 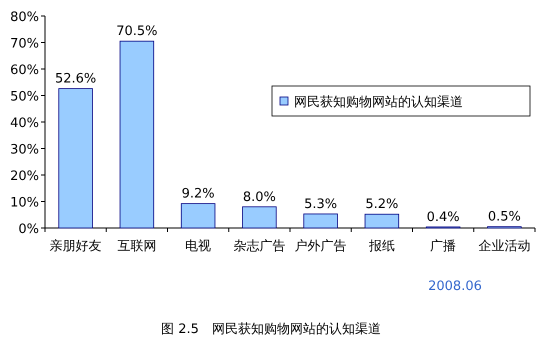 What do you see at coordinates (24, 150) in the screenshot?
I see `y-tick-label: 30%` at bounding box center [24, 150].